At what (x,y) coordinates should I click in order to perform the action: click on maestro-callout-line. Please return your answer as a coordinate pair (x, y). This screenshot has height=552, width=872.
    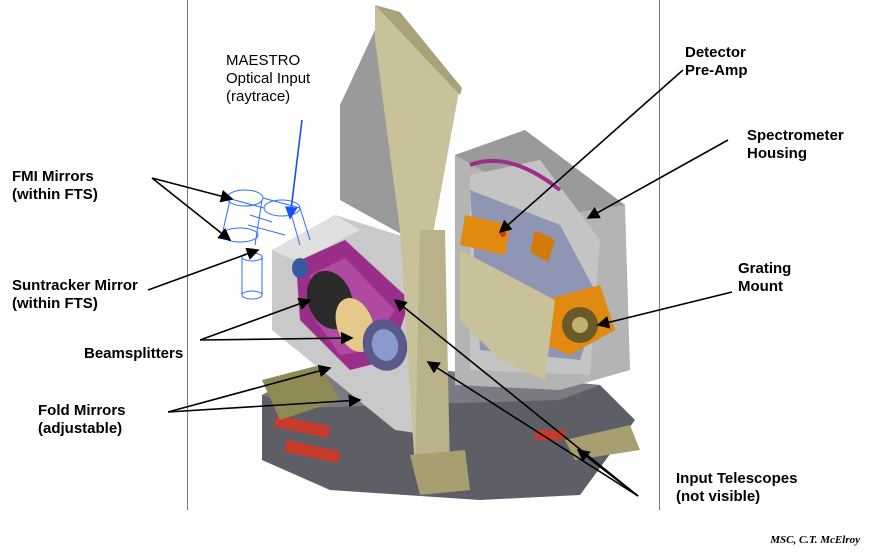
    Looking at the image, I should click on (294, 169).